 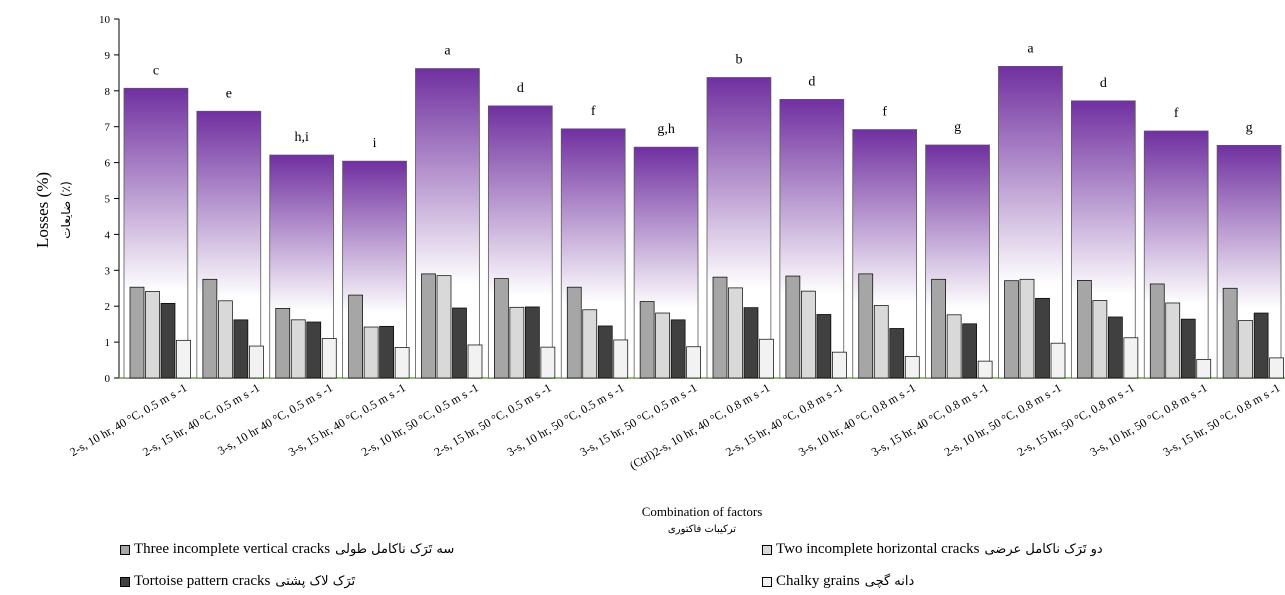 I want to click on legend-label: Three incomplete vertical cracks, so click(x=232, y=549).